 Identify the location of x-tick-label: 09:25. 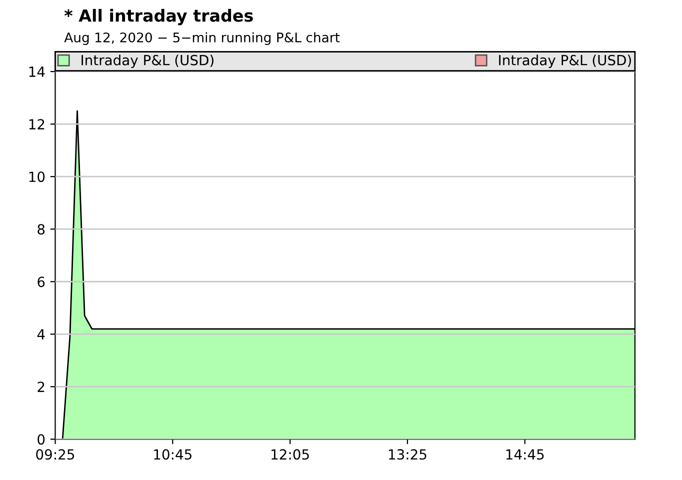
(55, 454).